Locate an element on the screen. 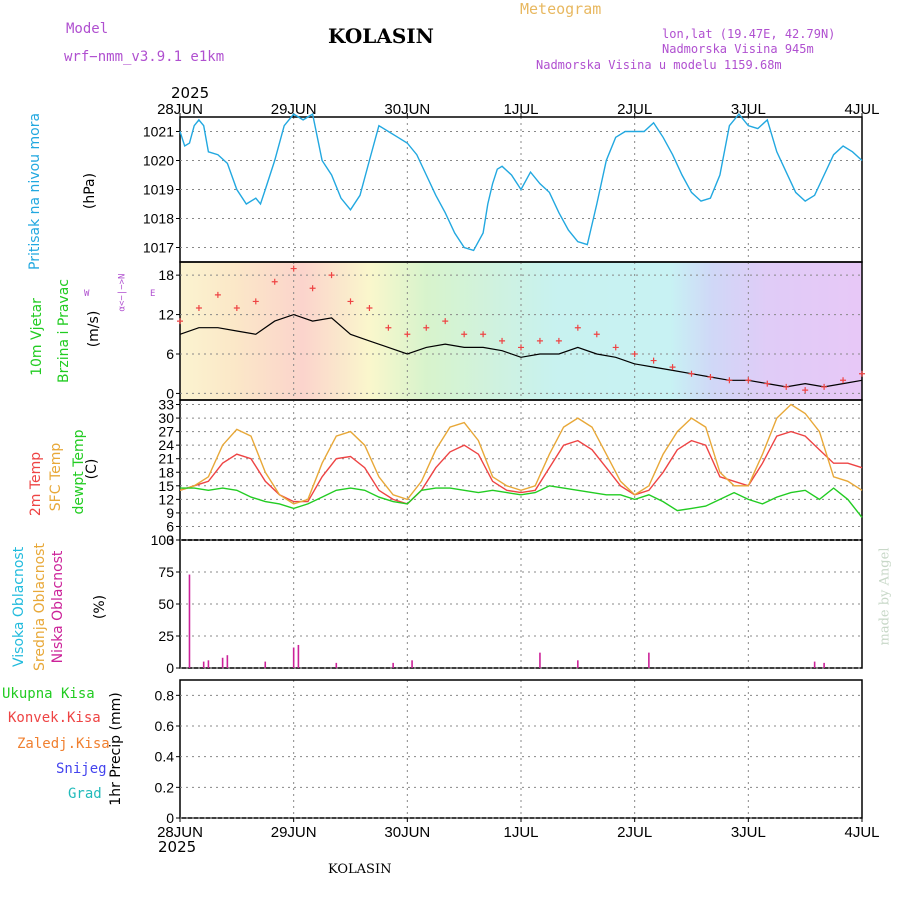 This screenshot has height=900, width=900. precip-frozen-label: Zaledj.Kisa is located at coordinates (63, 744).